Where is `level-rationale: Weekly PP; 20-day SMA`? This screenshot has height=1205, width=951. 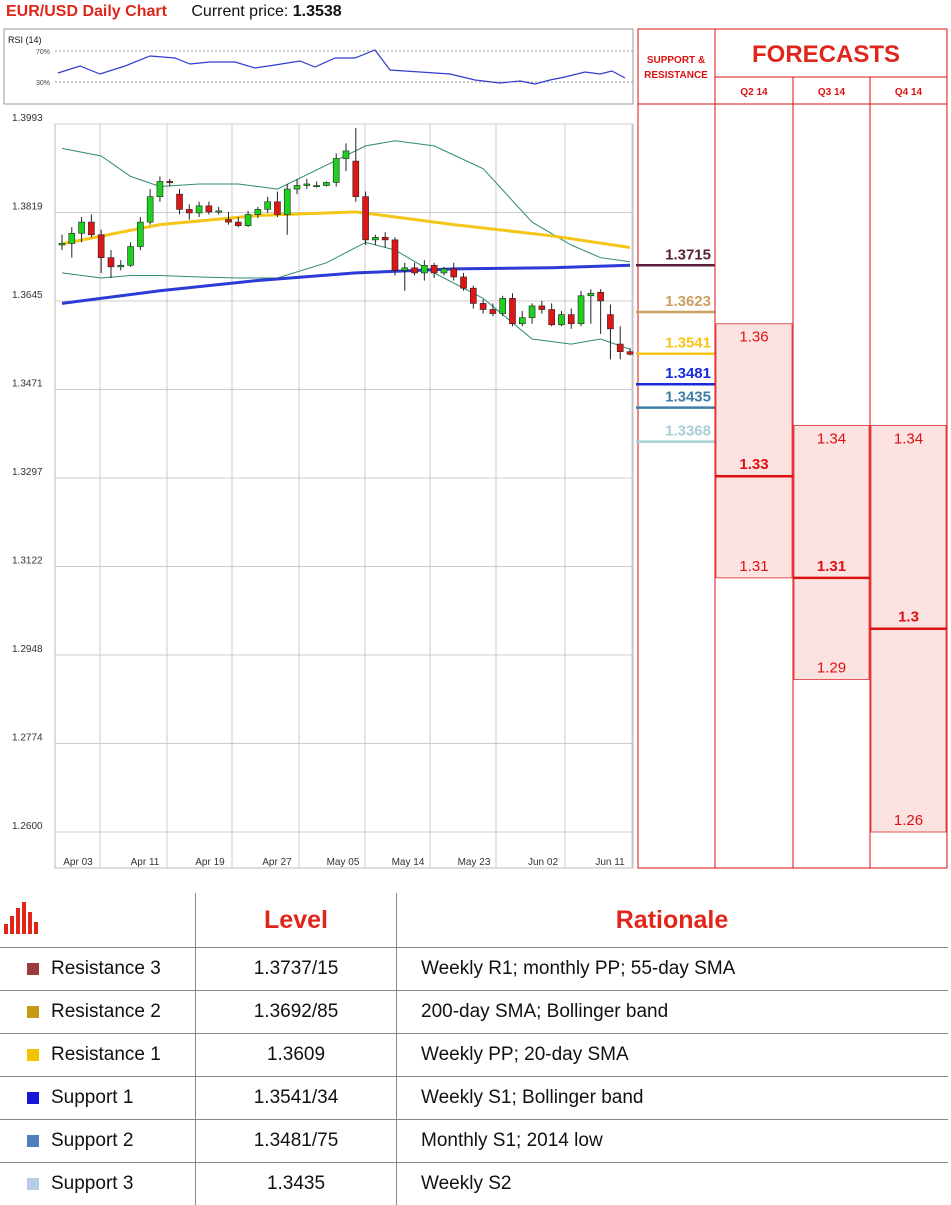 level-rationale: Weekly PP; 20-day SMA is located at coordinates (673, 1055).